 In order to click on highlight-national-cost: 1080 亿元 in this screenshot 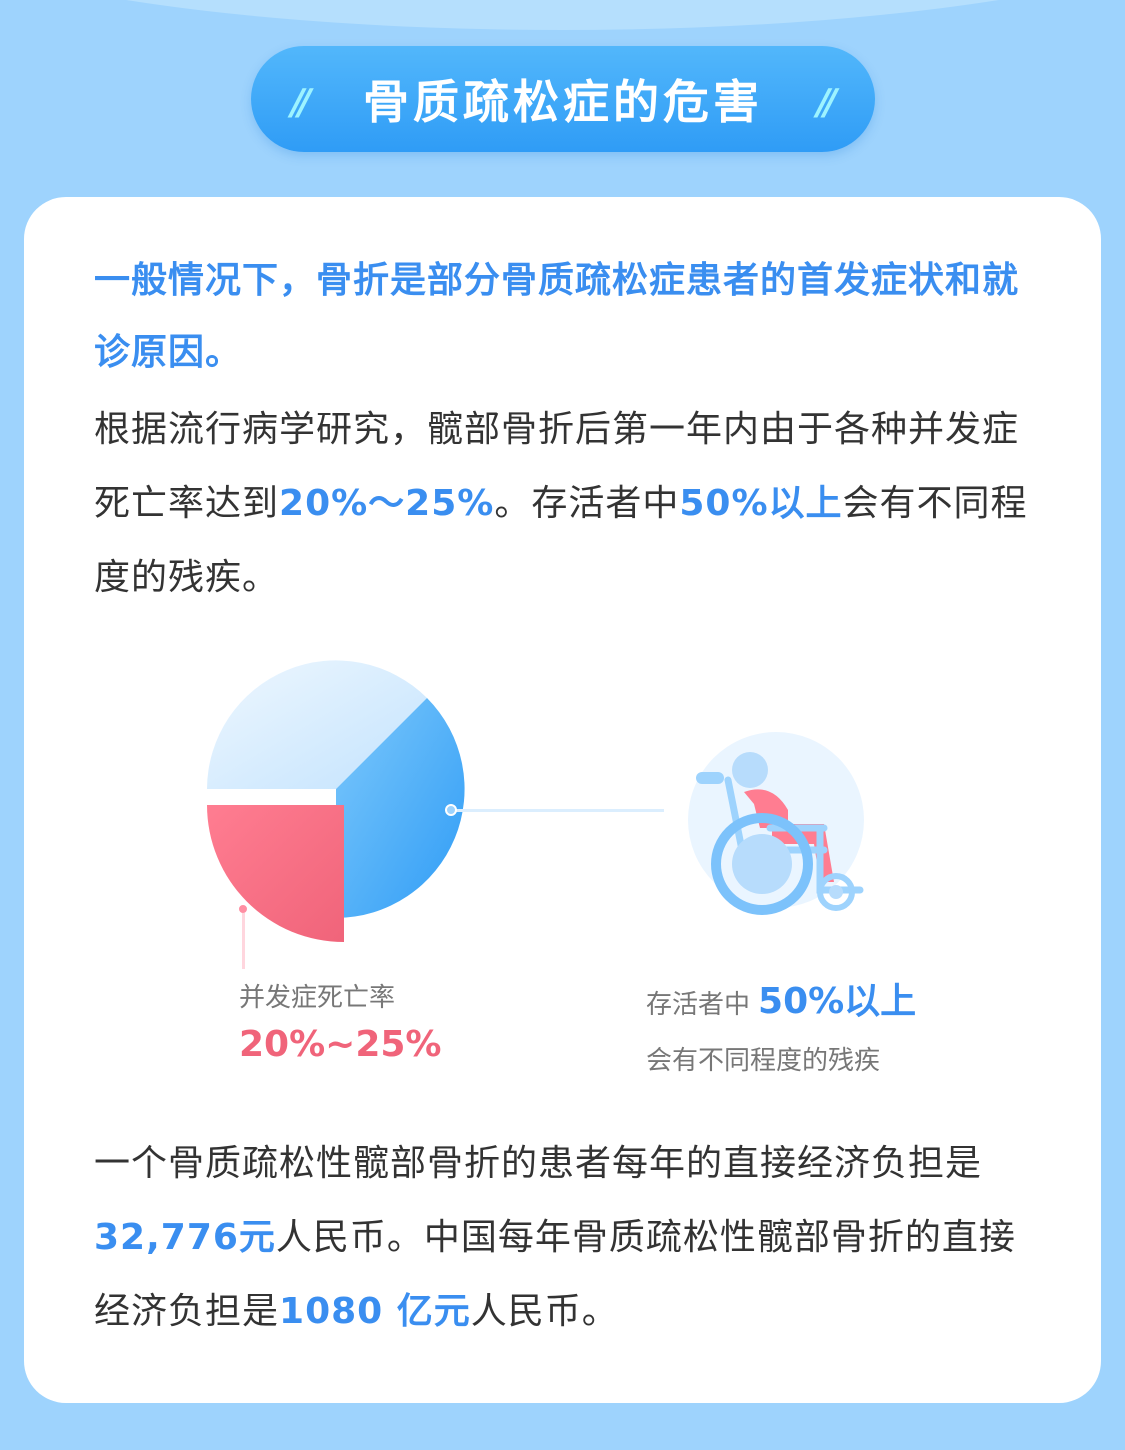, I will do `click(375, 1311)`.